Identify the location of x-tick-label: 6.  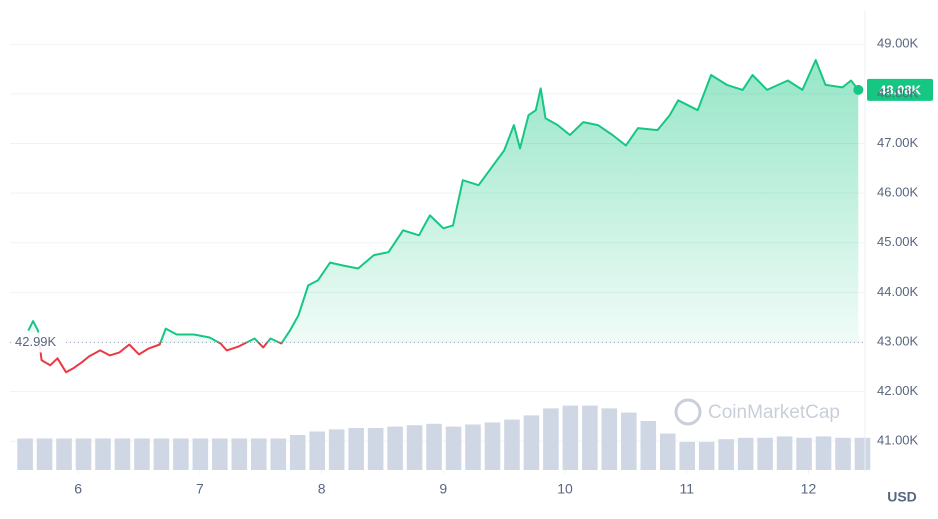
(78, 489).